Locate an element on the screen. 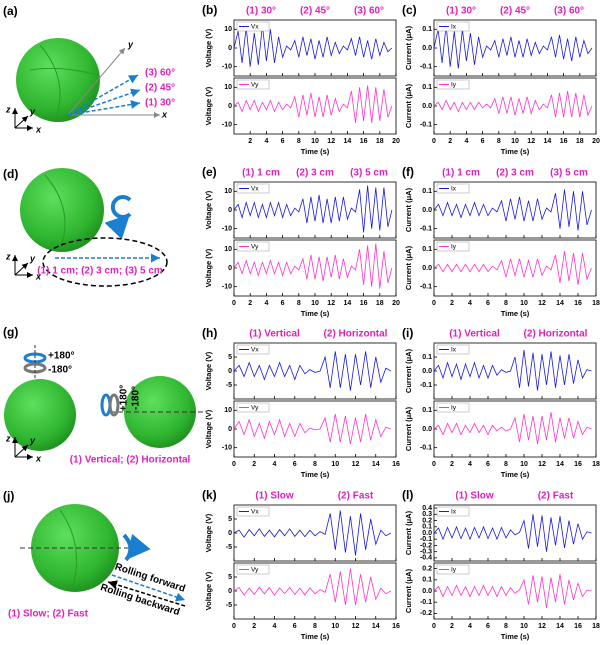  frame is located at coordinates (22, 448).